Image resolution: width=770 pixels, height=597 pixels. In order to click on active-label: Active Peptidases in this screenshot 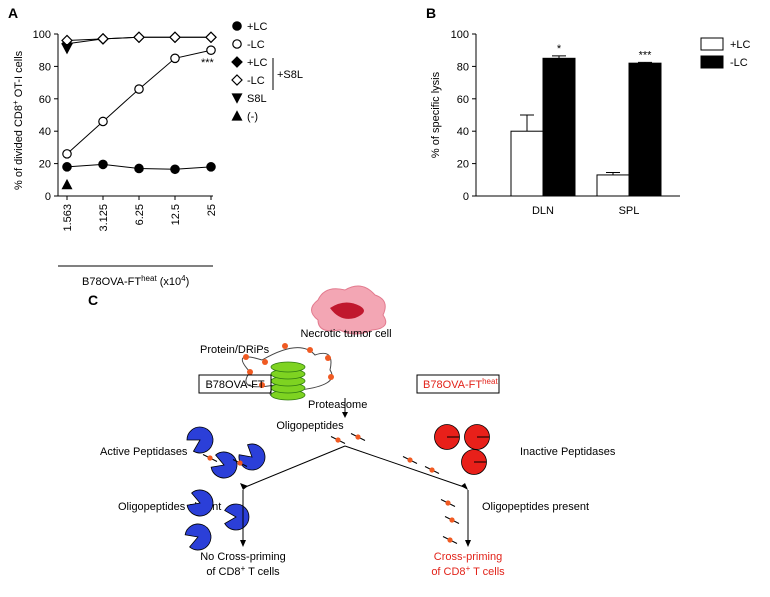, I will do `click(144, 452)`.